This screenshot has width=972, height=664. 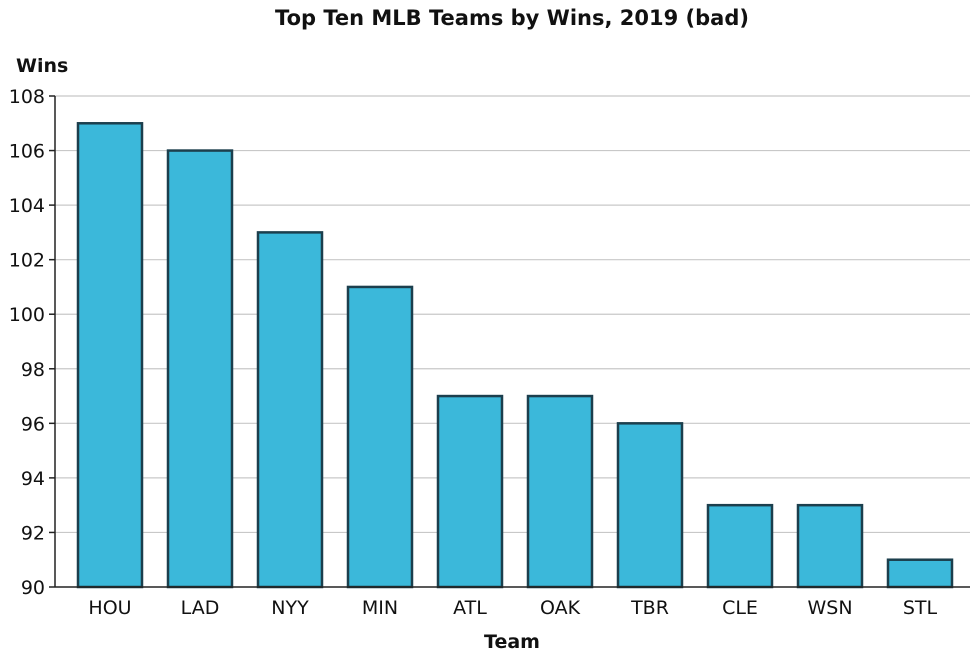 What do you see at coordinates (290, 410) in the screenshot?
I see `bar-nyy` at bounding box center [290, 410].